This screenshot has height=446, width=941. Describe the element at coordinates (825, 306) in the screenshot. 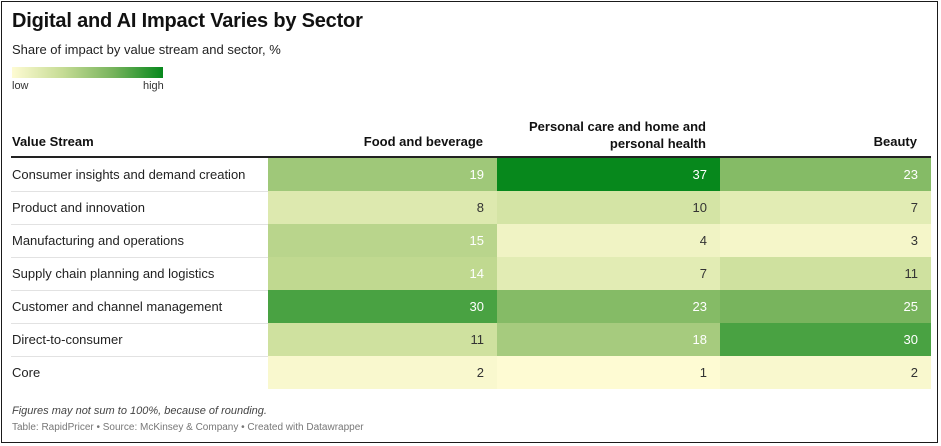

I see `heatmap-cell: 25` at that location.